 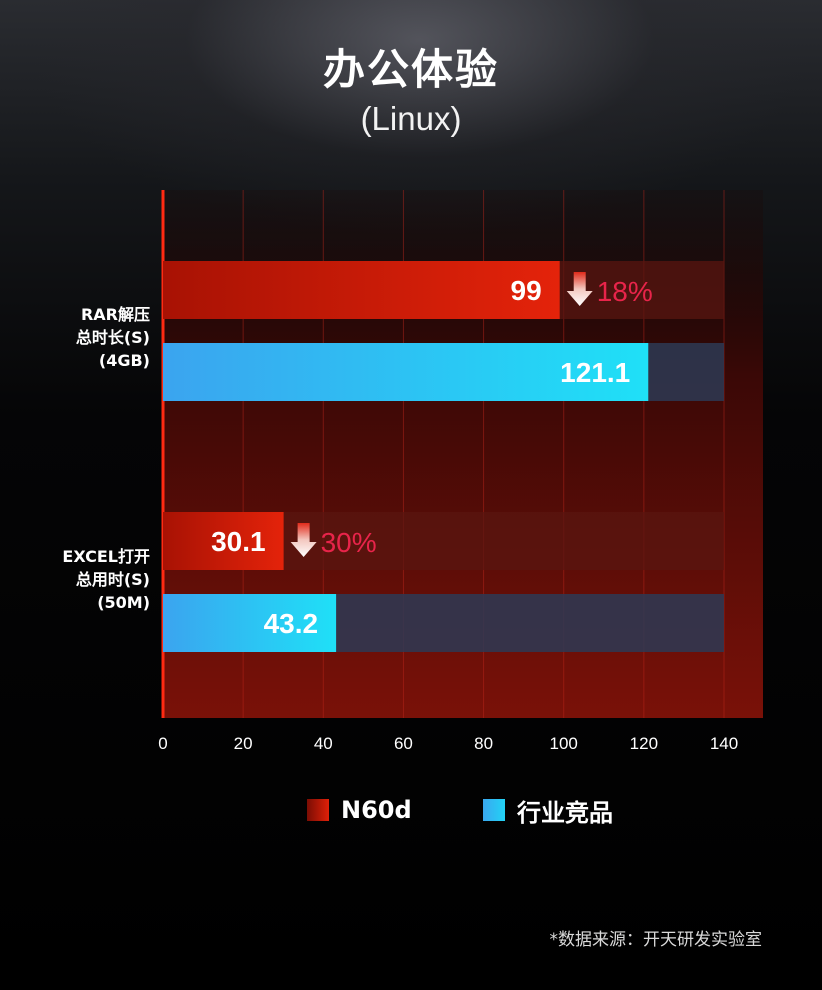 I want to click on bar-value-label: 43.2, so click(x=291, y=623).